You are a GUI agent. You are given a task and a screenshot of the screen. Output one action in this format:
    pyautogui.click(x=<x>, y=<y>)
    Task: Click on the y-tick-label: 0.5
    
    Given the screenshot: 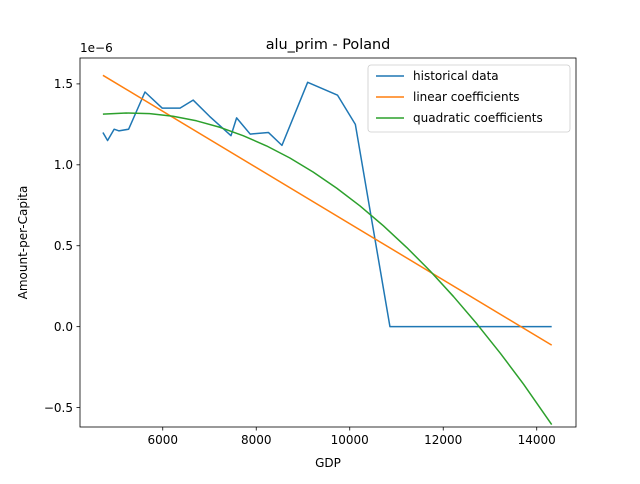 What is the action you would take?
    pyautogui.click(x=63, y=246)
    